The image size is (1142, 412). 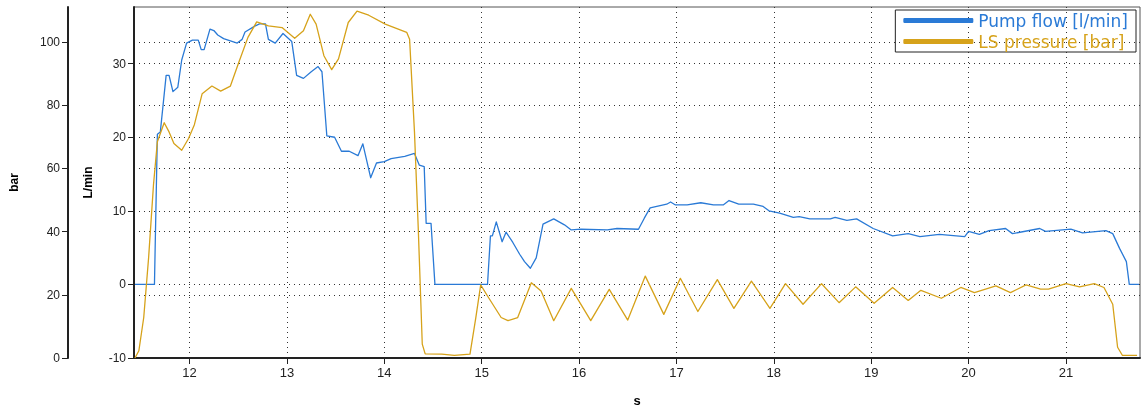 I want to click on x-tick-label: 12, so click(x=189, y=372).